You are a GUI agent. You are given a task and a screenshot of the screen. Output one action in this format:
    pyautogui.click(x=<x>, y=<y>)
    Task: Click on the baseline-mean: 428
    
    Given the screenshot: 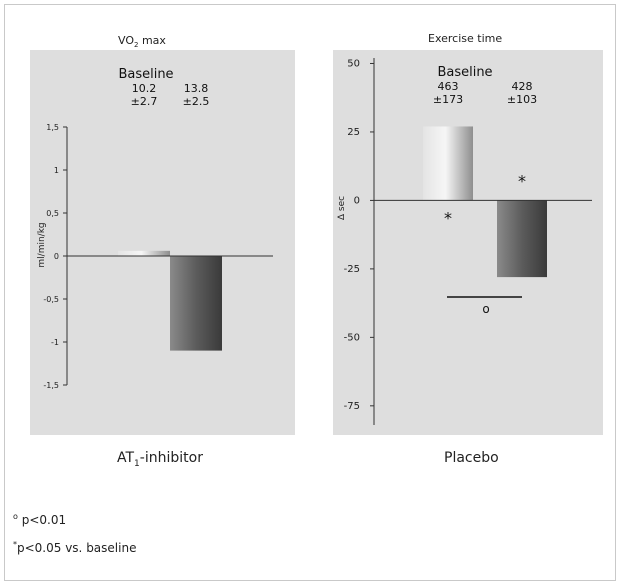 What is the action you would take?
    pyautogui.click(x=522, y=86)
    